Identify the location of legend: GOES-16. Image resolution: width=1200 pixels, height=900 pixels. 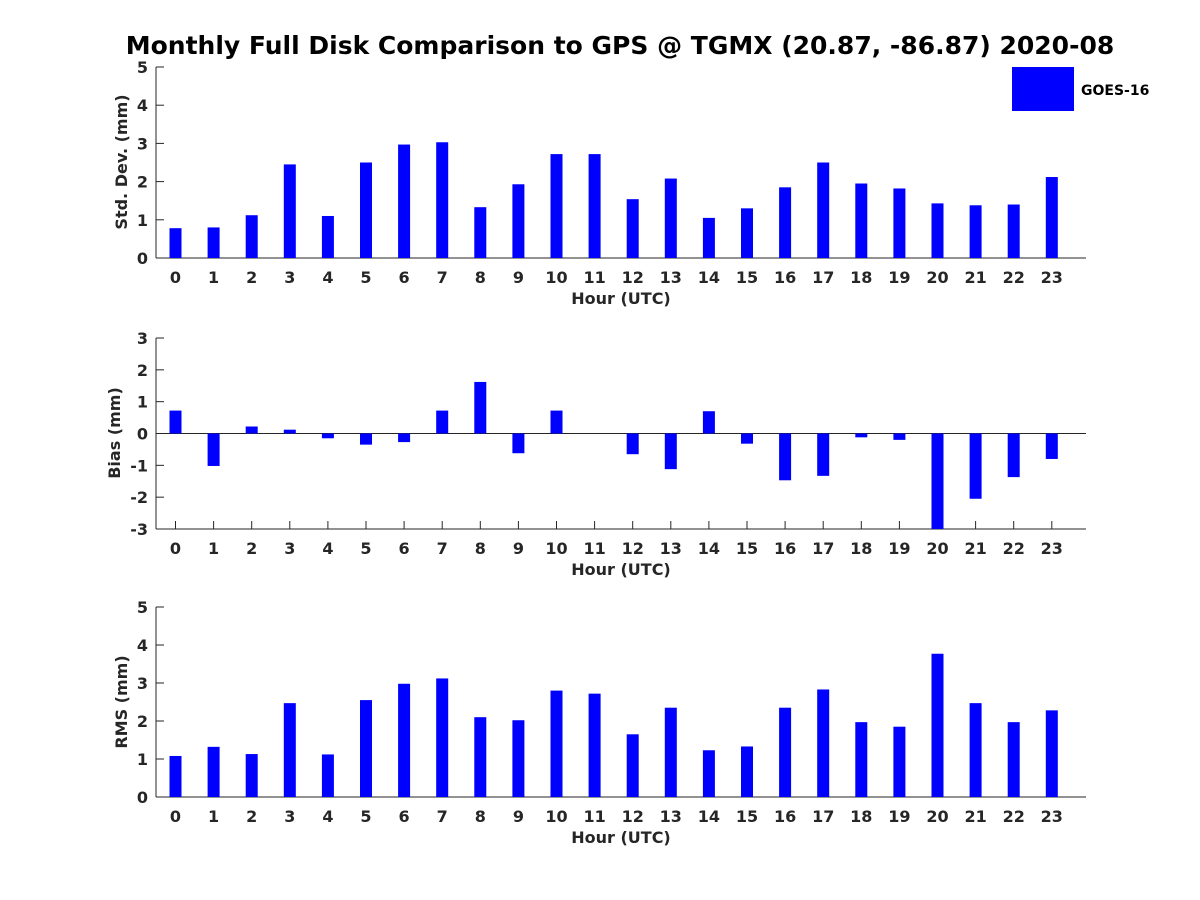
(1080, 89).